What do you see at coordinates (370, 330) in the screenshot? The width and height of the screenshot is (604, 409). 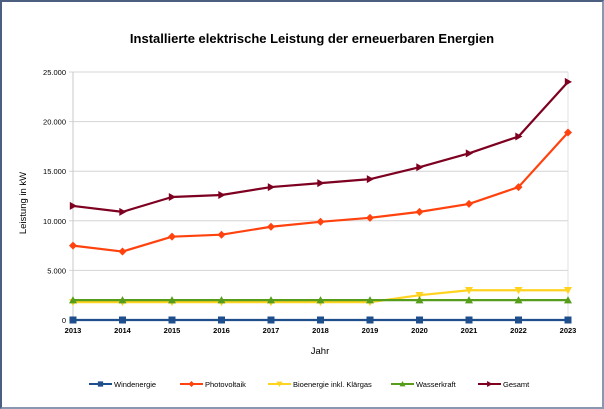 I see `x-tick-label: 2019` at bounding box center [370, 330].